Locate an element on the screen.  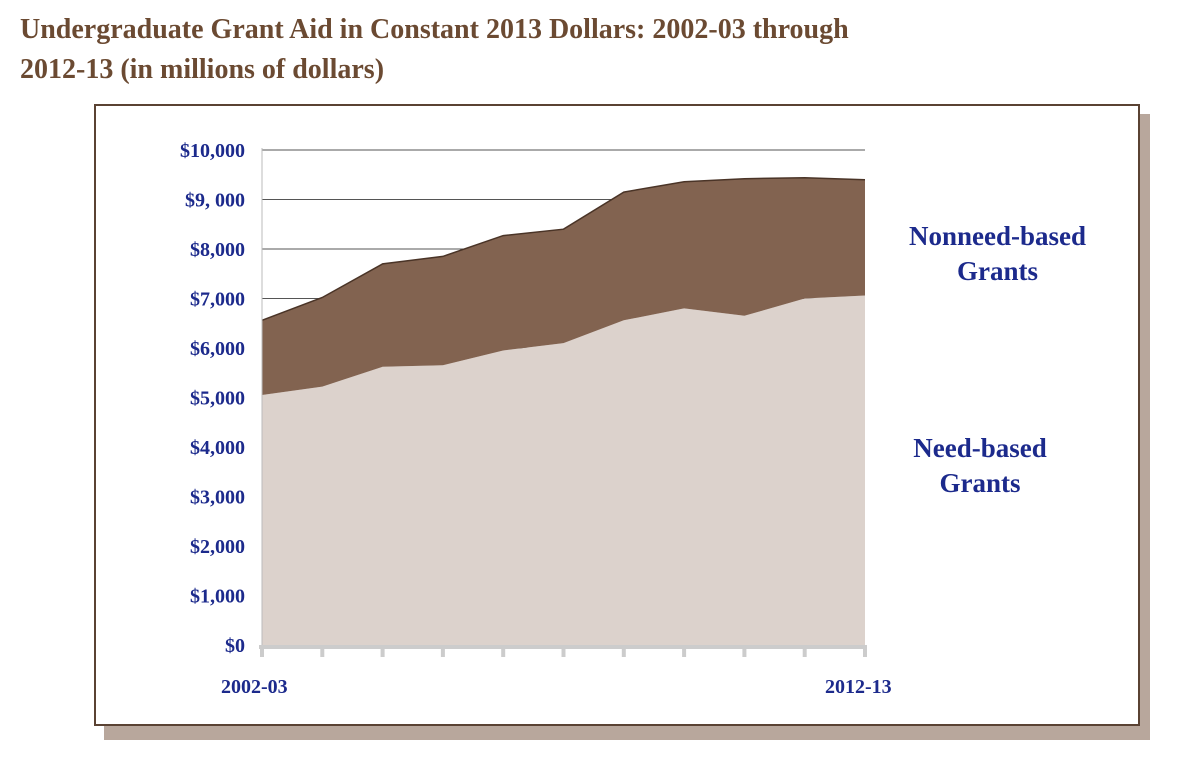
y-tick-label: $6,000 is located at coordinates (217, 349).